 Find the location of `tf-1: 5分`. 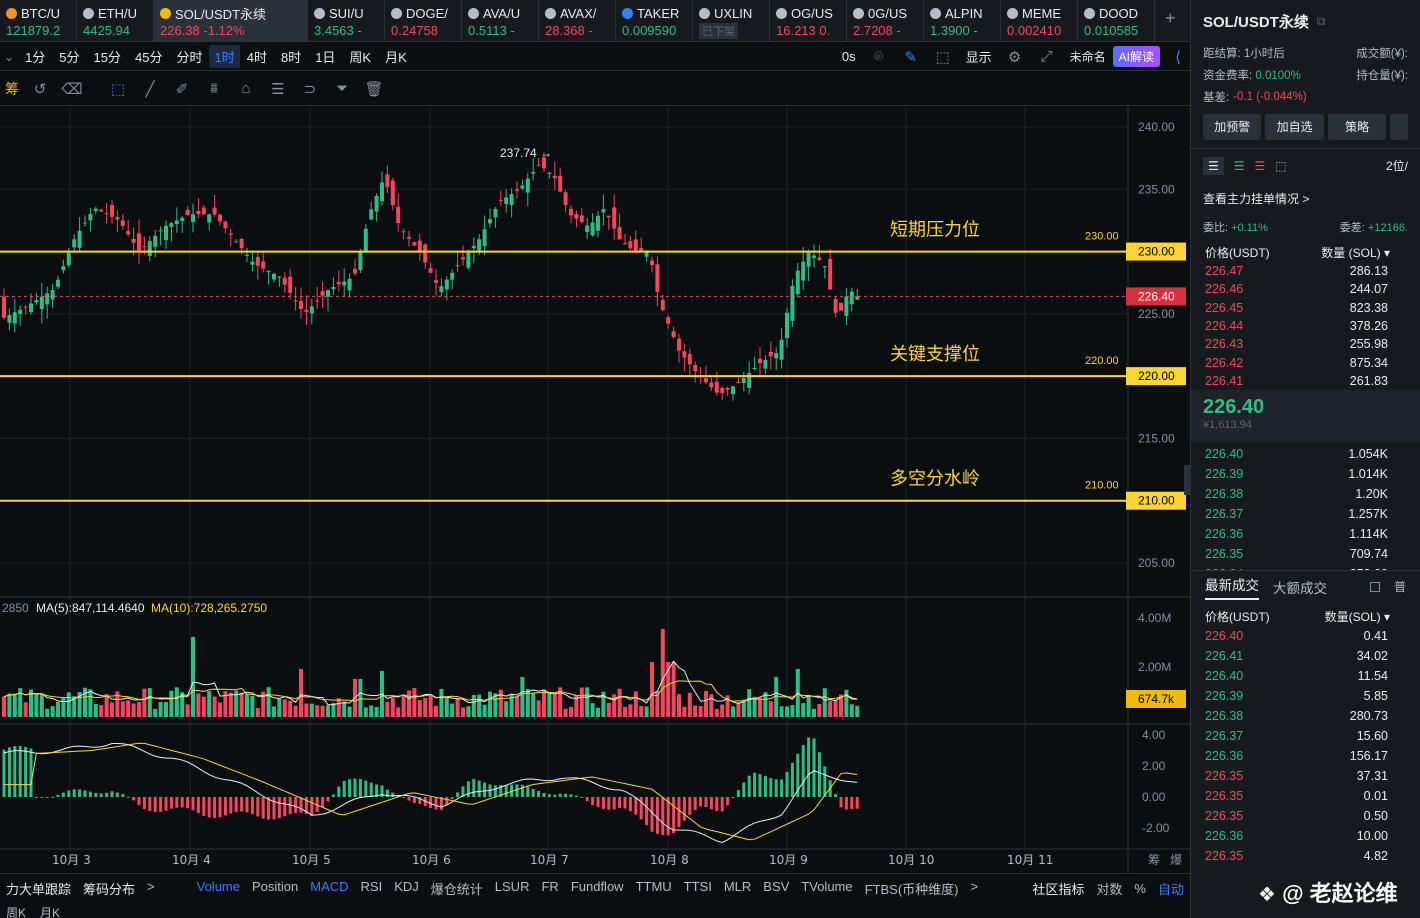

tf-1: 5分 is located at coordinates (69, 57).